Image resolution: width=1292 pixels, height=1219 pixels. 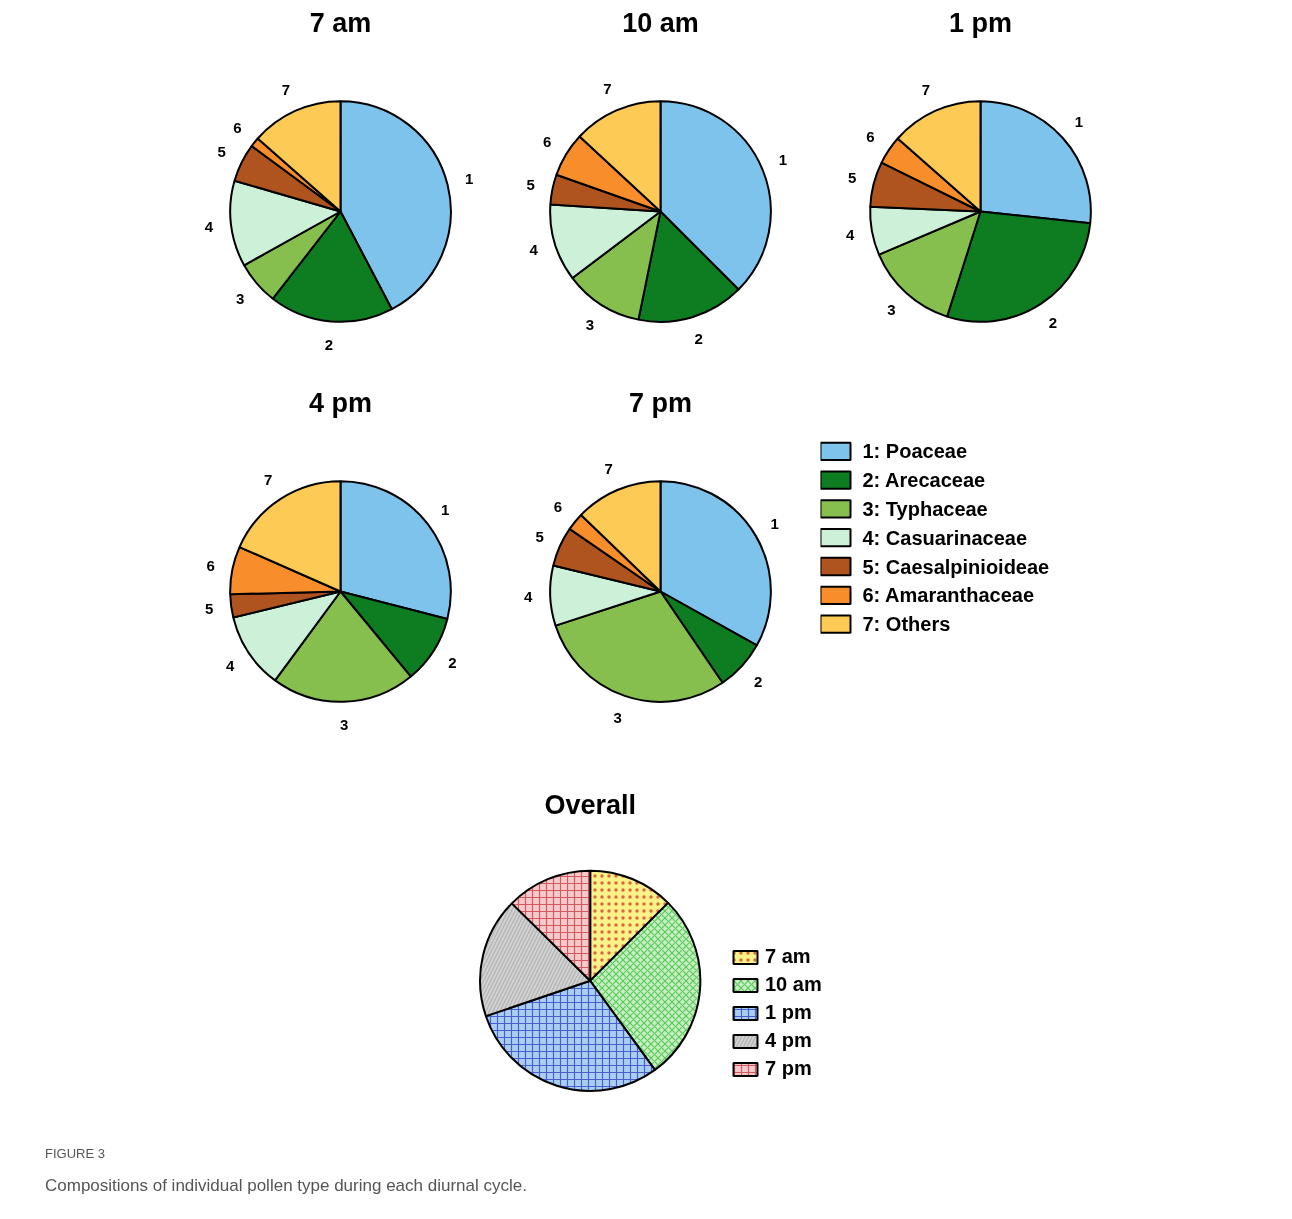 What do you see at coordinates (340, 22) in the screenshot?
I see `chart-title: 7 am` at bounding box center [340, 22].